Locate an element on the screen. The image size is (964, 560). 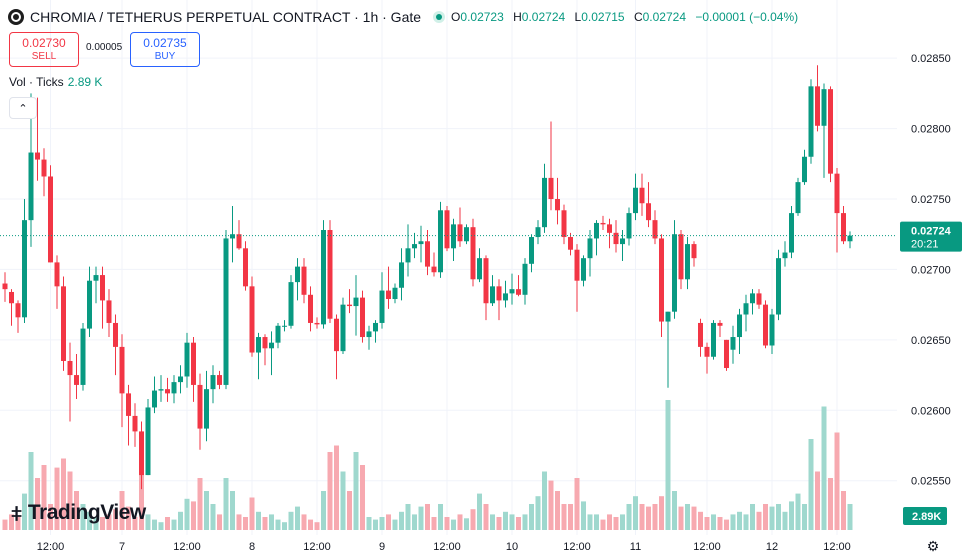
sell-button: 0.02730 SELL is located at coordinates (44, 49).